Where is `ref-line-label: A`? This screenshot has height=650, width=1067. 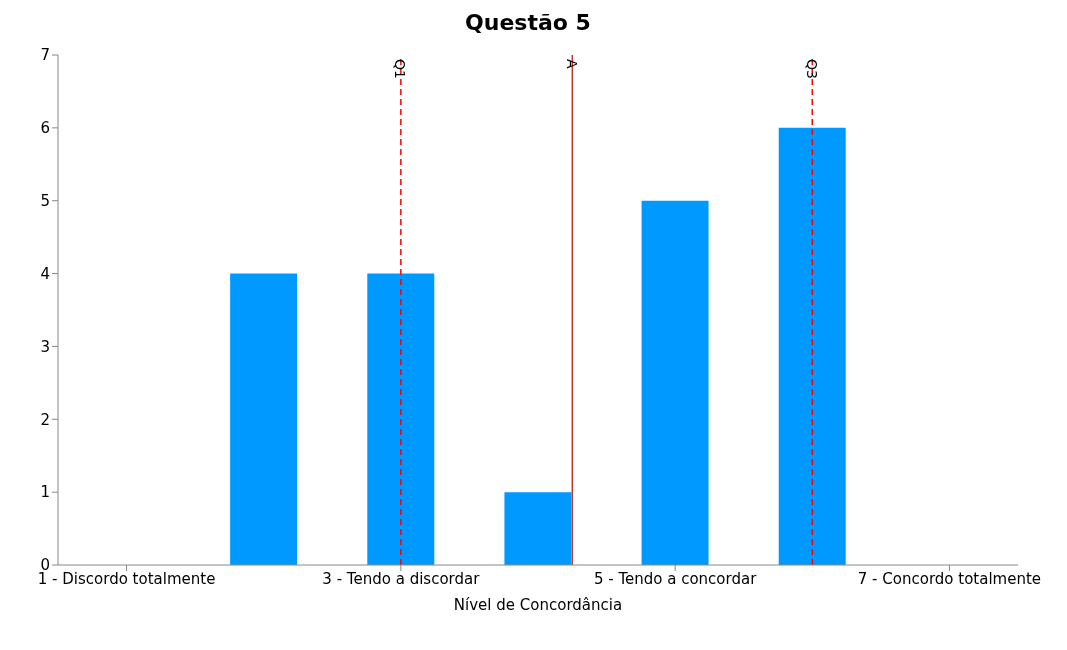 ref-line-label: A is located at coordinates (571, 64).